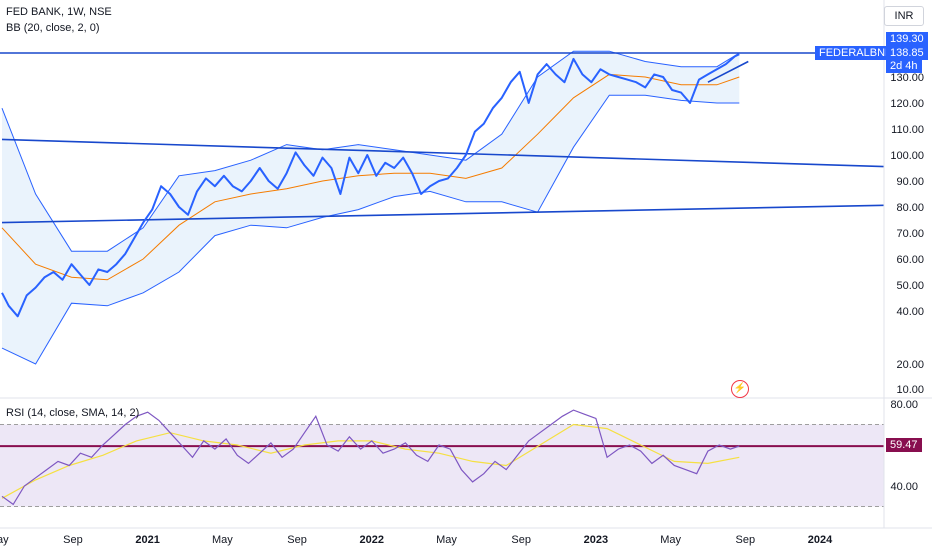 This screenshot has width=932, height=550. Describe the element at coordinates (904, 16) in the screenshot. I see `currency-button: INR` at that location.